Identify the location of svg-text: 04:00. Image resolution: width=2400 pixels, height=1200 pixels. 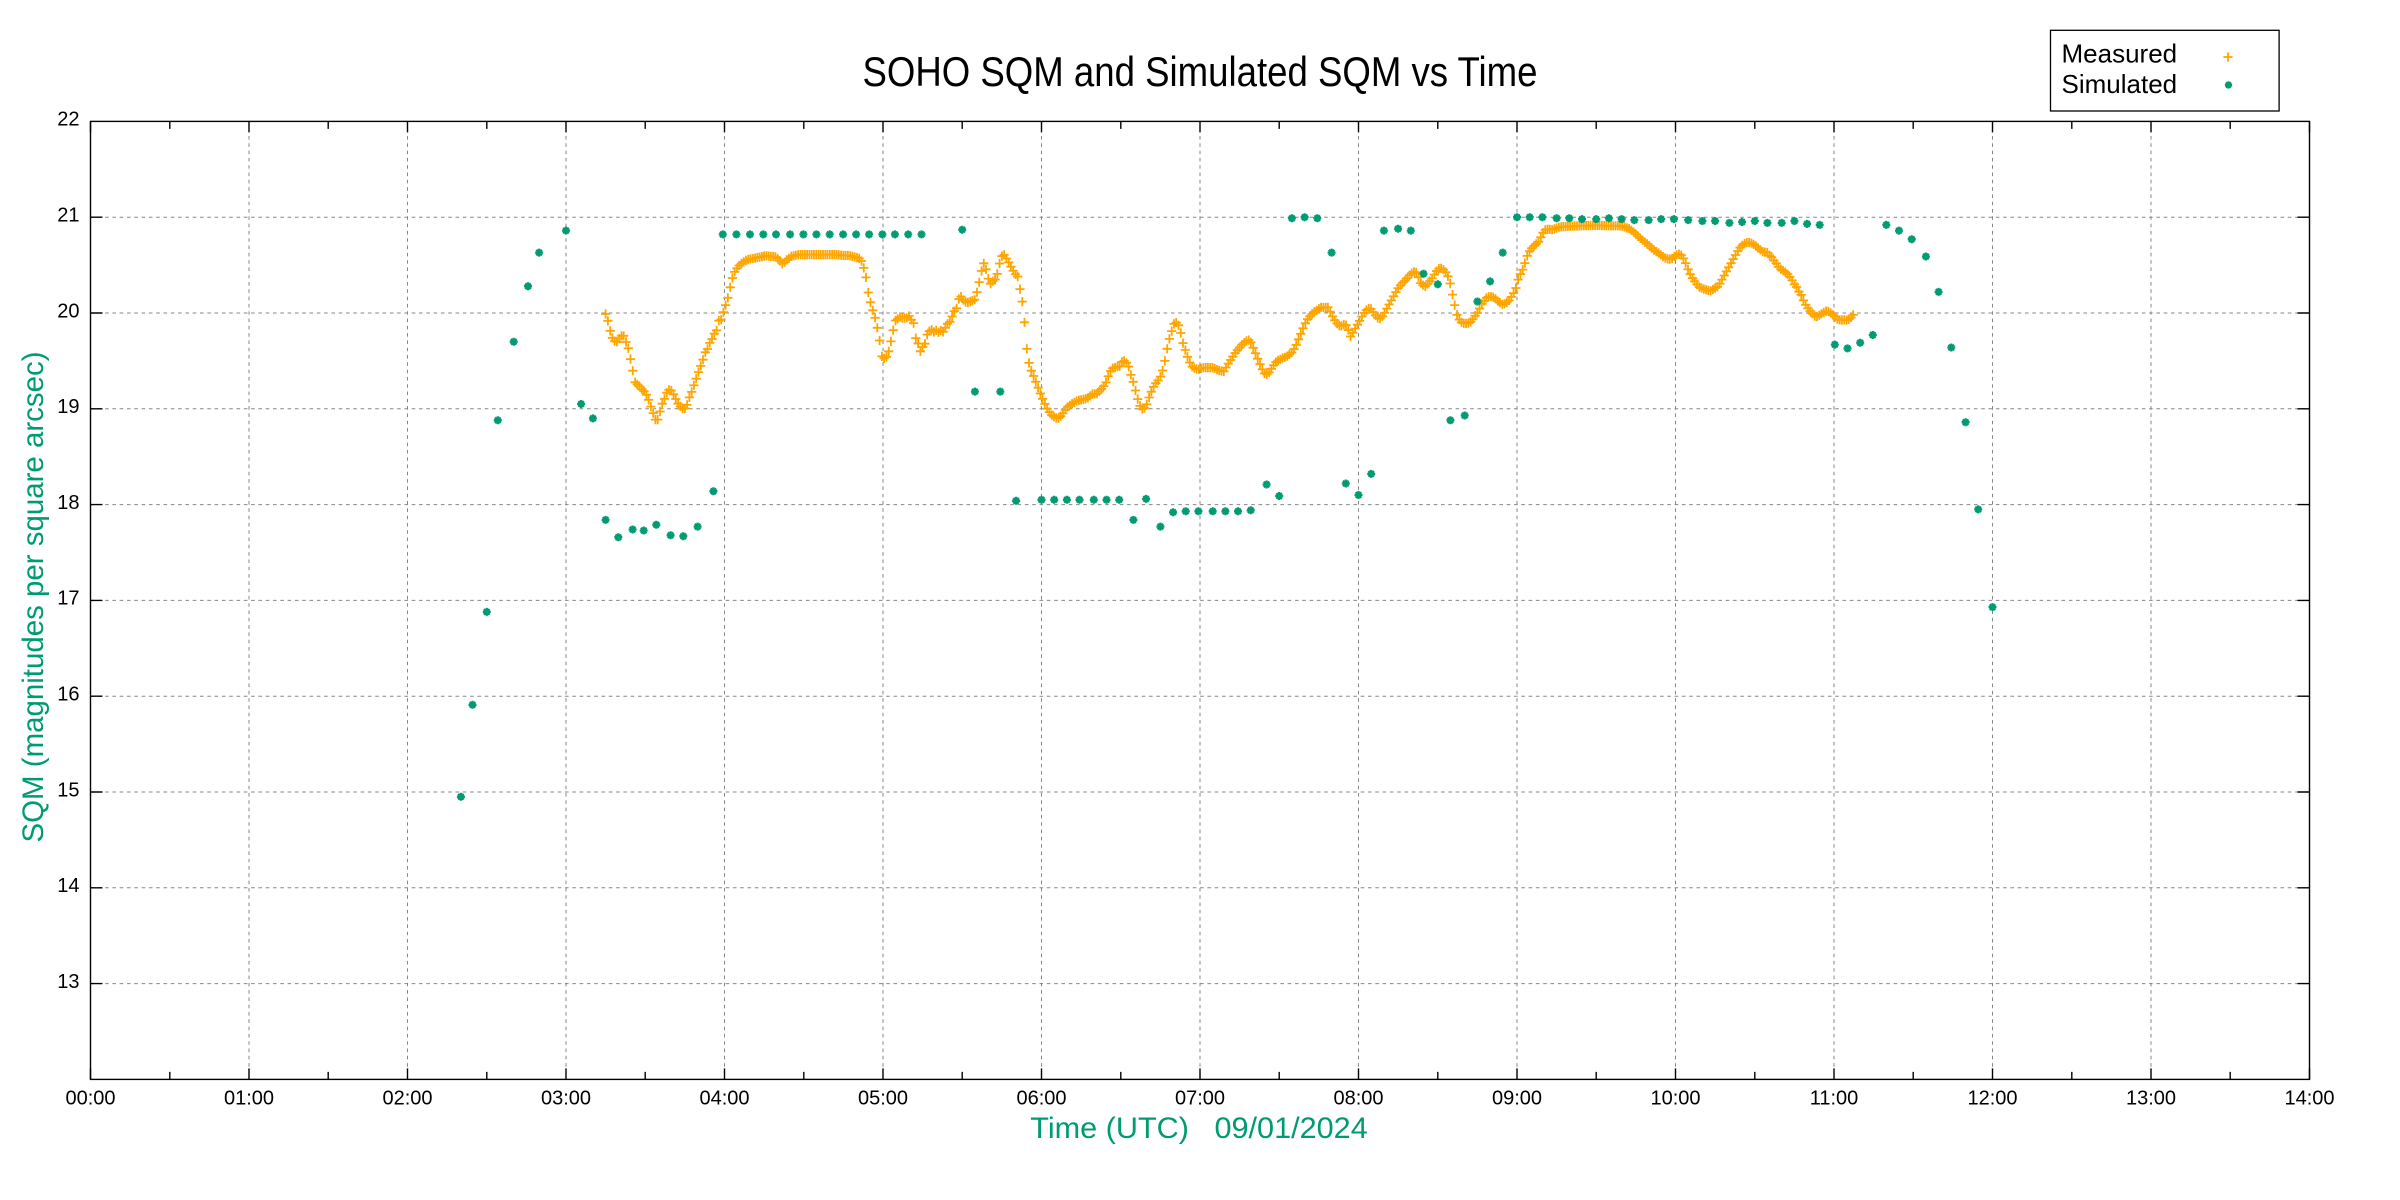
(724, 1099).